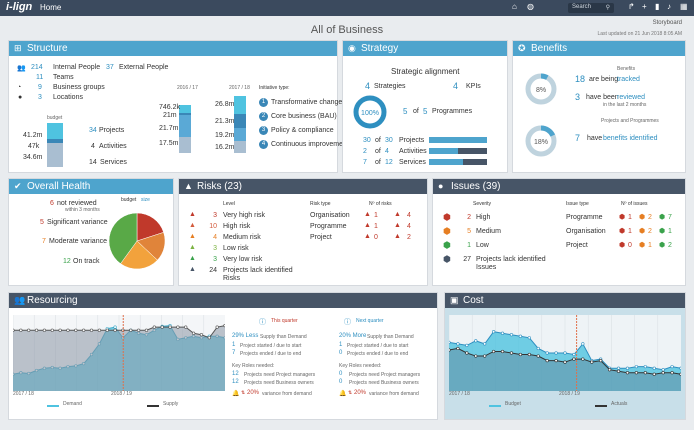 The image size is (694, 430). I want to click on health-legend-budget: budget, so click(129, 200).